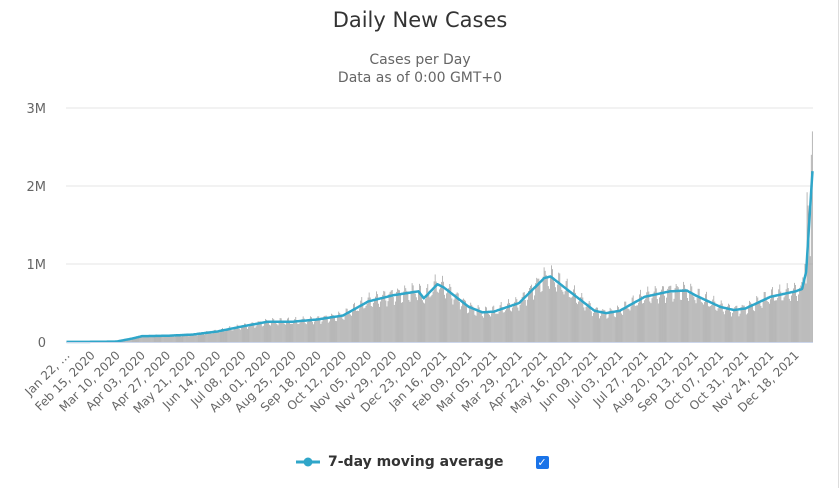  I want to click on legend-label: 7-day moving average, so click(416, 462).